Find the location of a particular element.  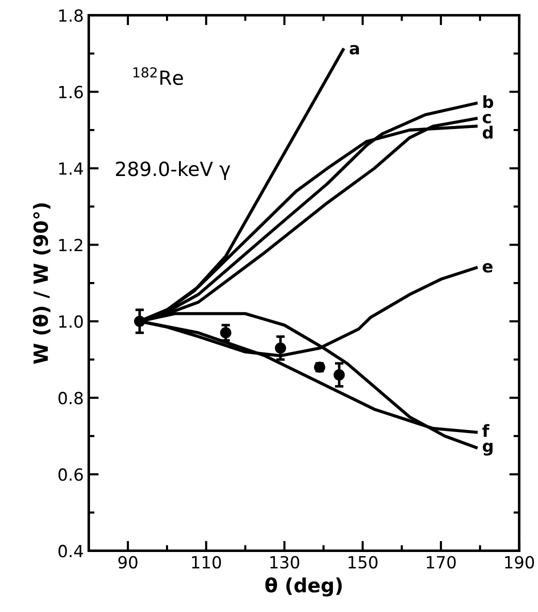

y-tick-label: 0.8 is located at coordinates (70, 398).